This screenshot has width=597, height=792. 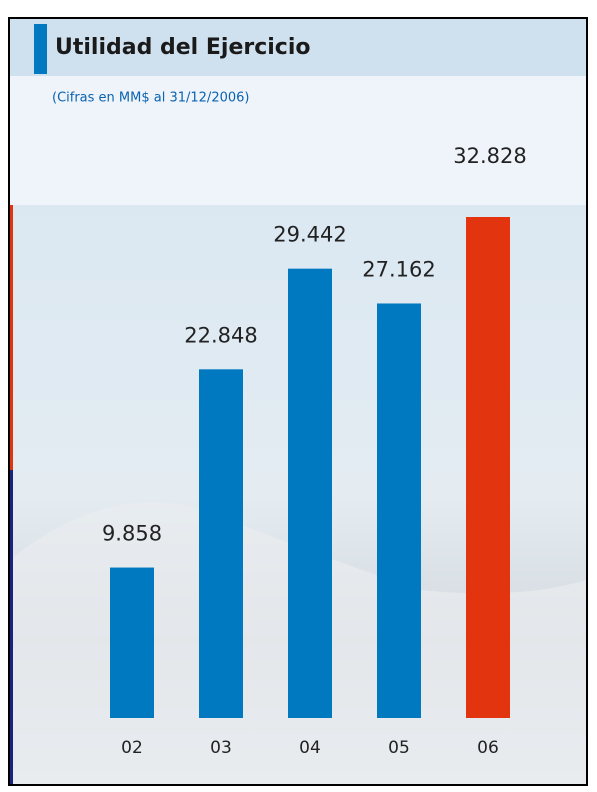 I want to click on value-label: 27.162, so click(x=398, y=269).